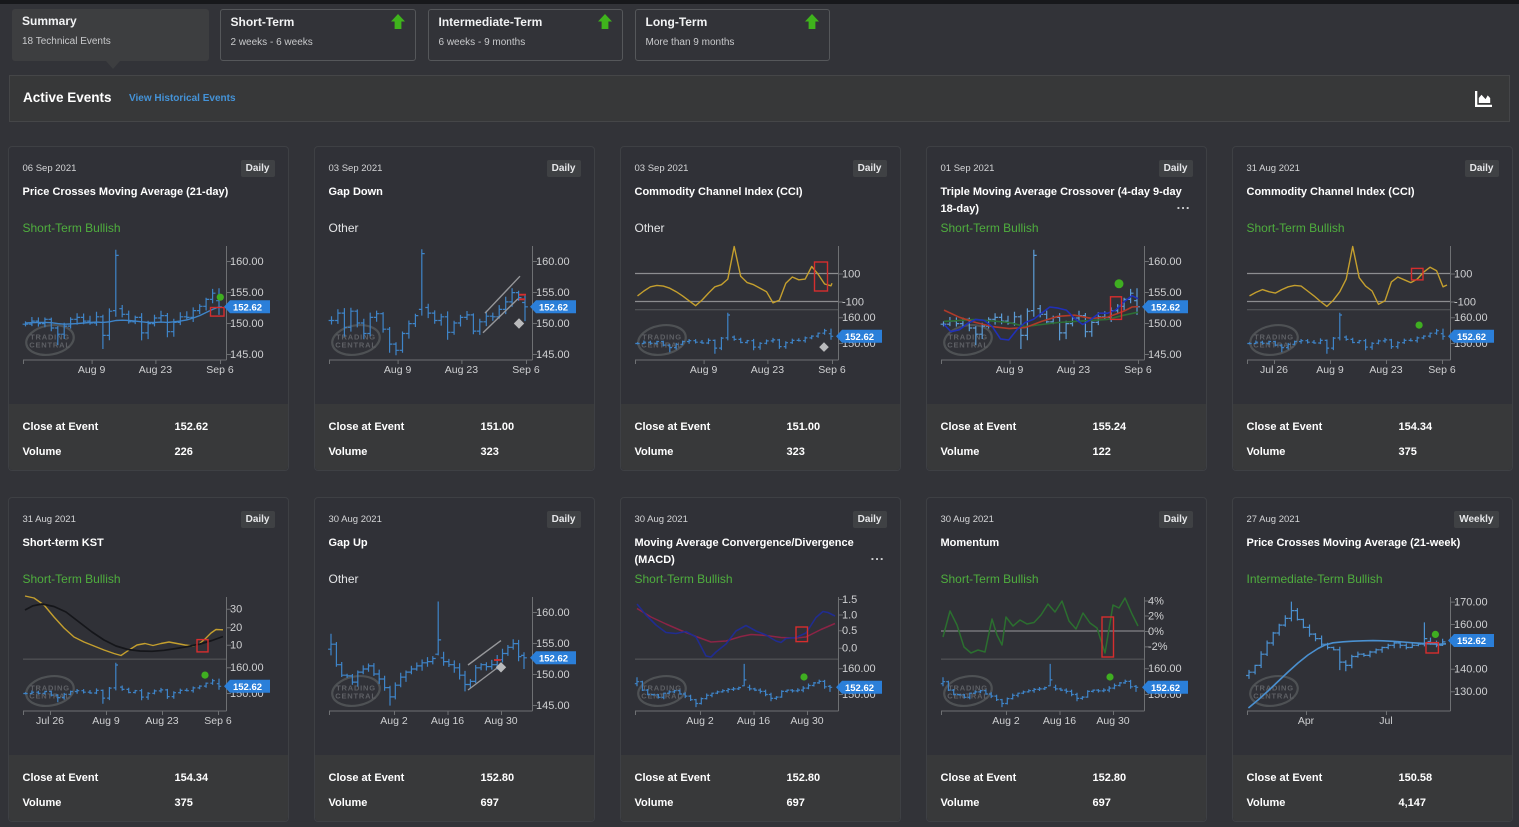 The height and width of the screenshot is (827, 1519). Describe the element at coordinates (1471, 692) in the screenshot. I see `svg-text: 130.00` at that location.